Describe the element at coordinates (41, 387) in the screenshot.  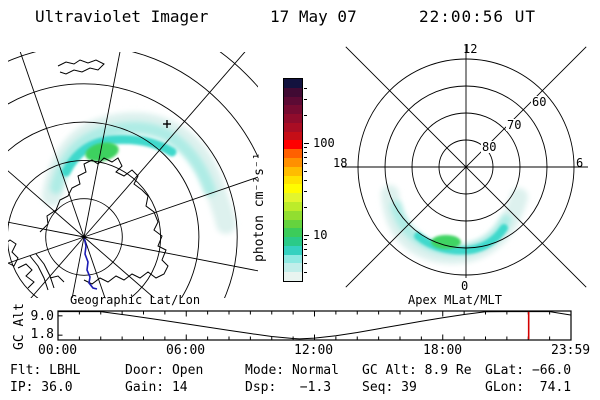
I see `telemetry-ip: IP: 36.0` at that location.